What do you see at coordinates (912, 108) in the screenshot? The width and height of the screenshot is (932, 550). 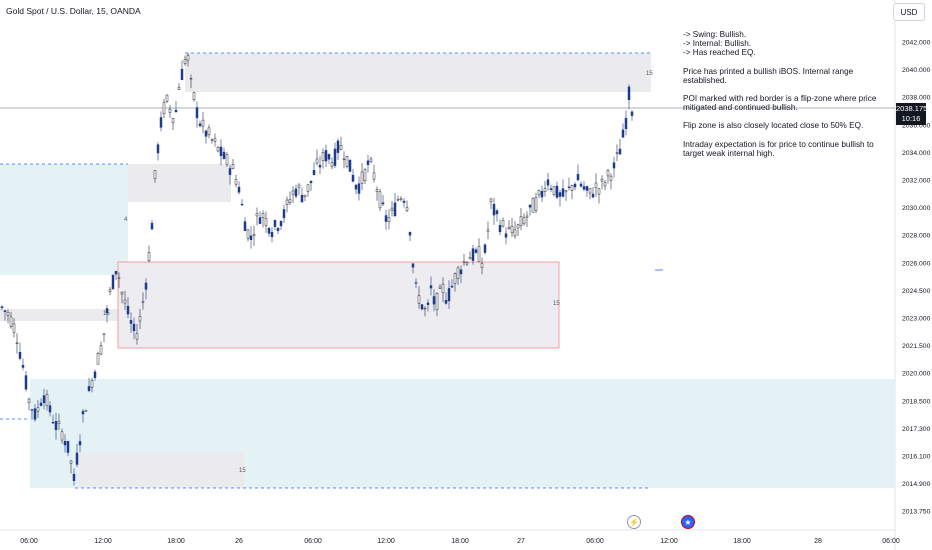 I see `current-price-value: 2038.175` at bounding box center [912, 108].